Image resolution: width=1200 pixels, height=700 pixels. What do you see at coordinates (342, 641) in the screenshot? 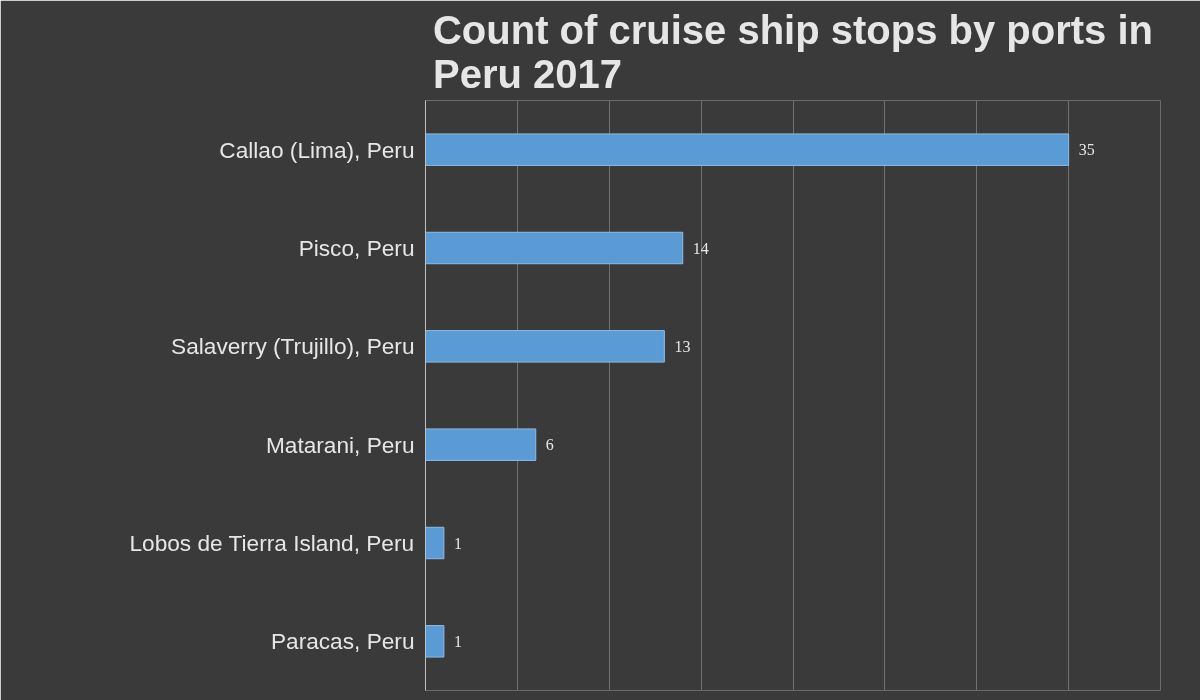
I see `y-tick-label: Paracas, Peru` at bounding box center [342, 641].